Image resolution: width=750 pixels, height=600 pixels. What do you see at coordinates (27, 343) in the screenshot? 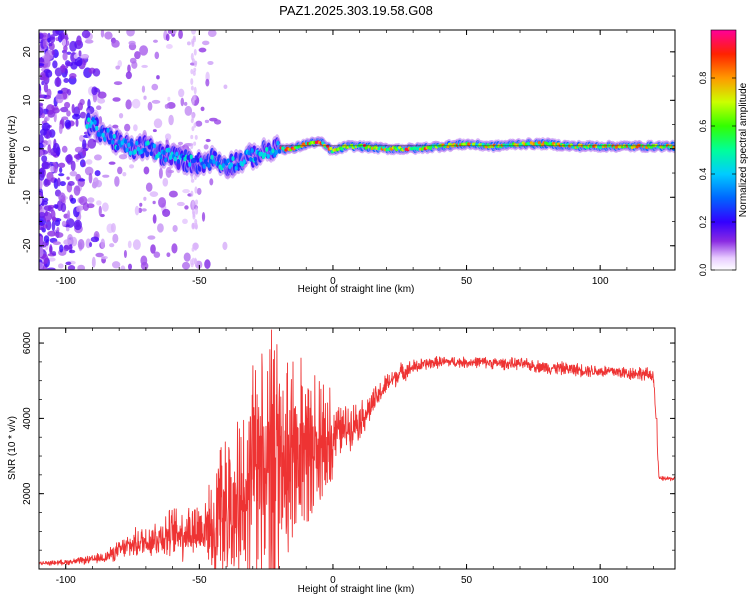
I see `y-tick-label: 6000` at bounding box center [27, 343].